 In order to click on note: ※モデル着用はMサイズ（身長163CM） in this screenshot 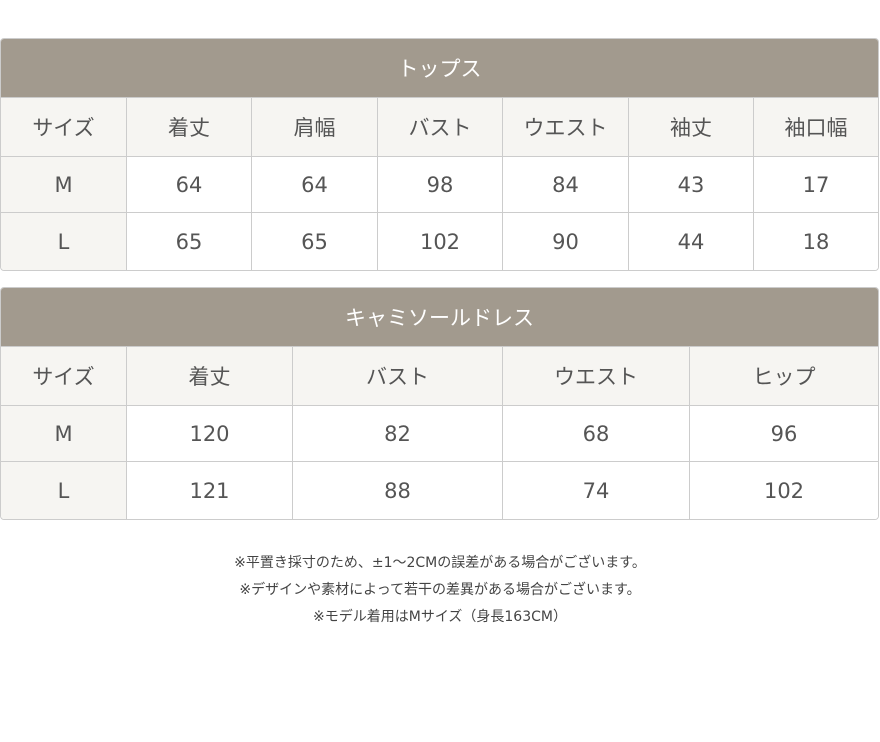, I will do `click(440, 617)`.